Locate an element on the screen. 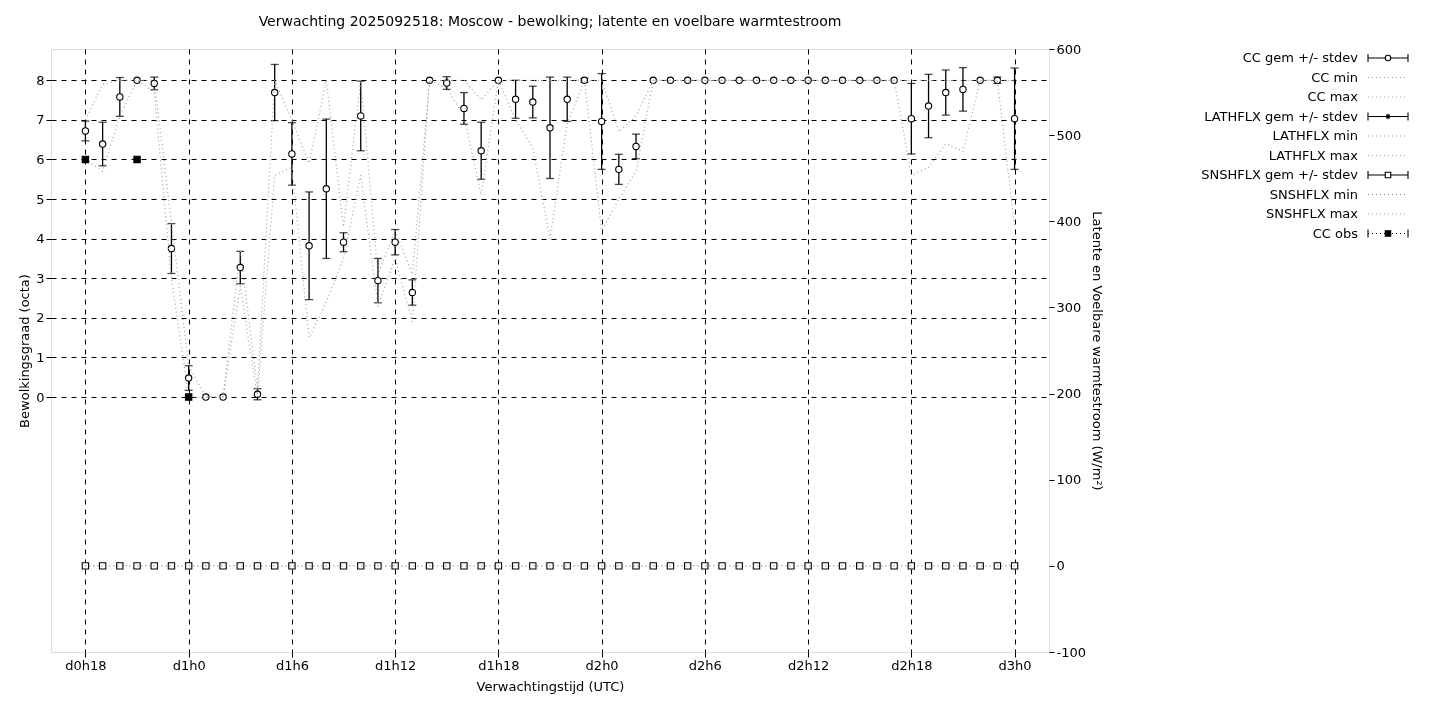  y2-tick-label: 200 is located at coordinates (1069, 394).